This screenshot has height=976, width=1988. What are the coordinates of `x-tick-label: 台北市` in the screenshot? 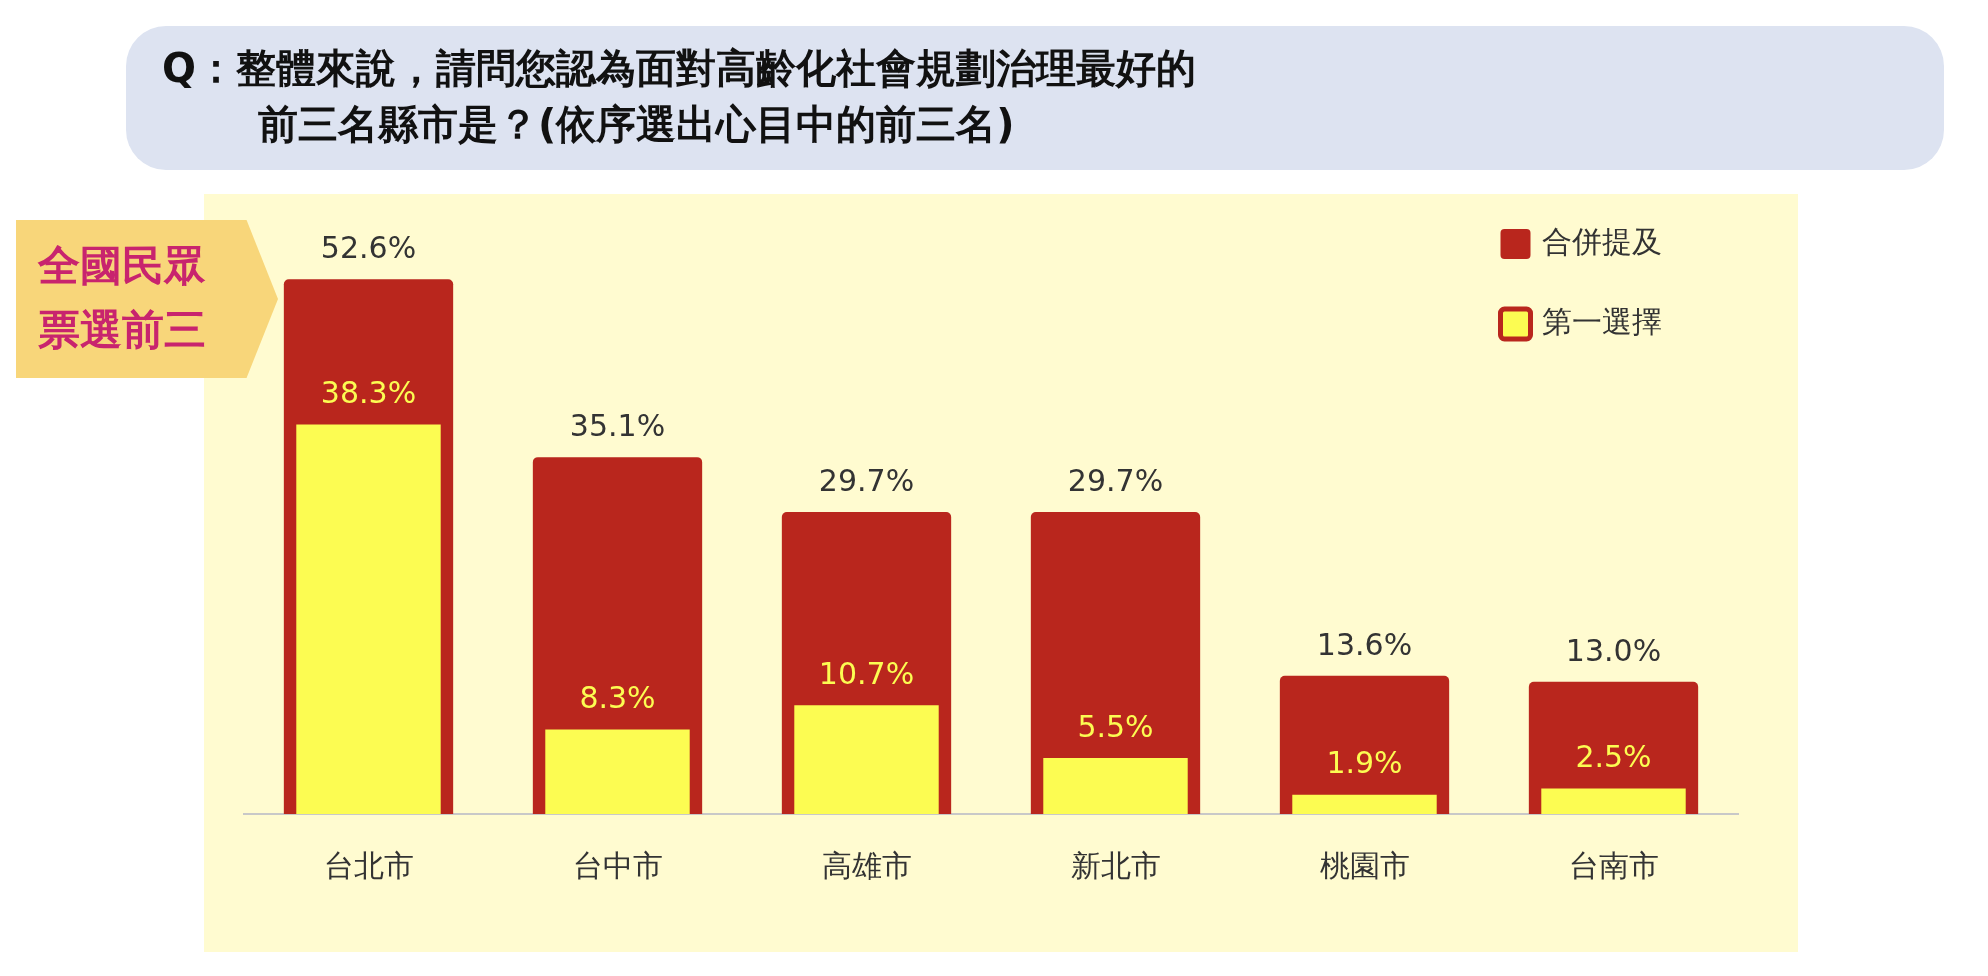 It's located at (368, 865).